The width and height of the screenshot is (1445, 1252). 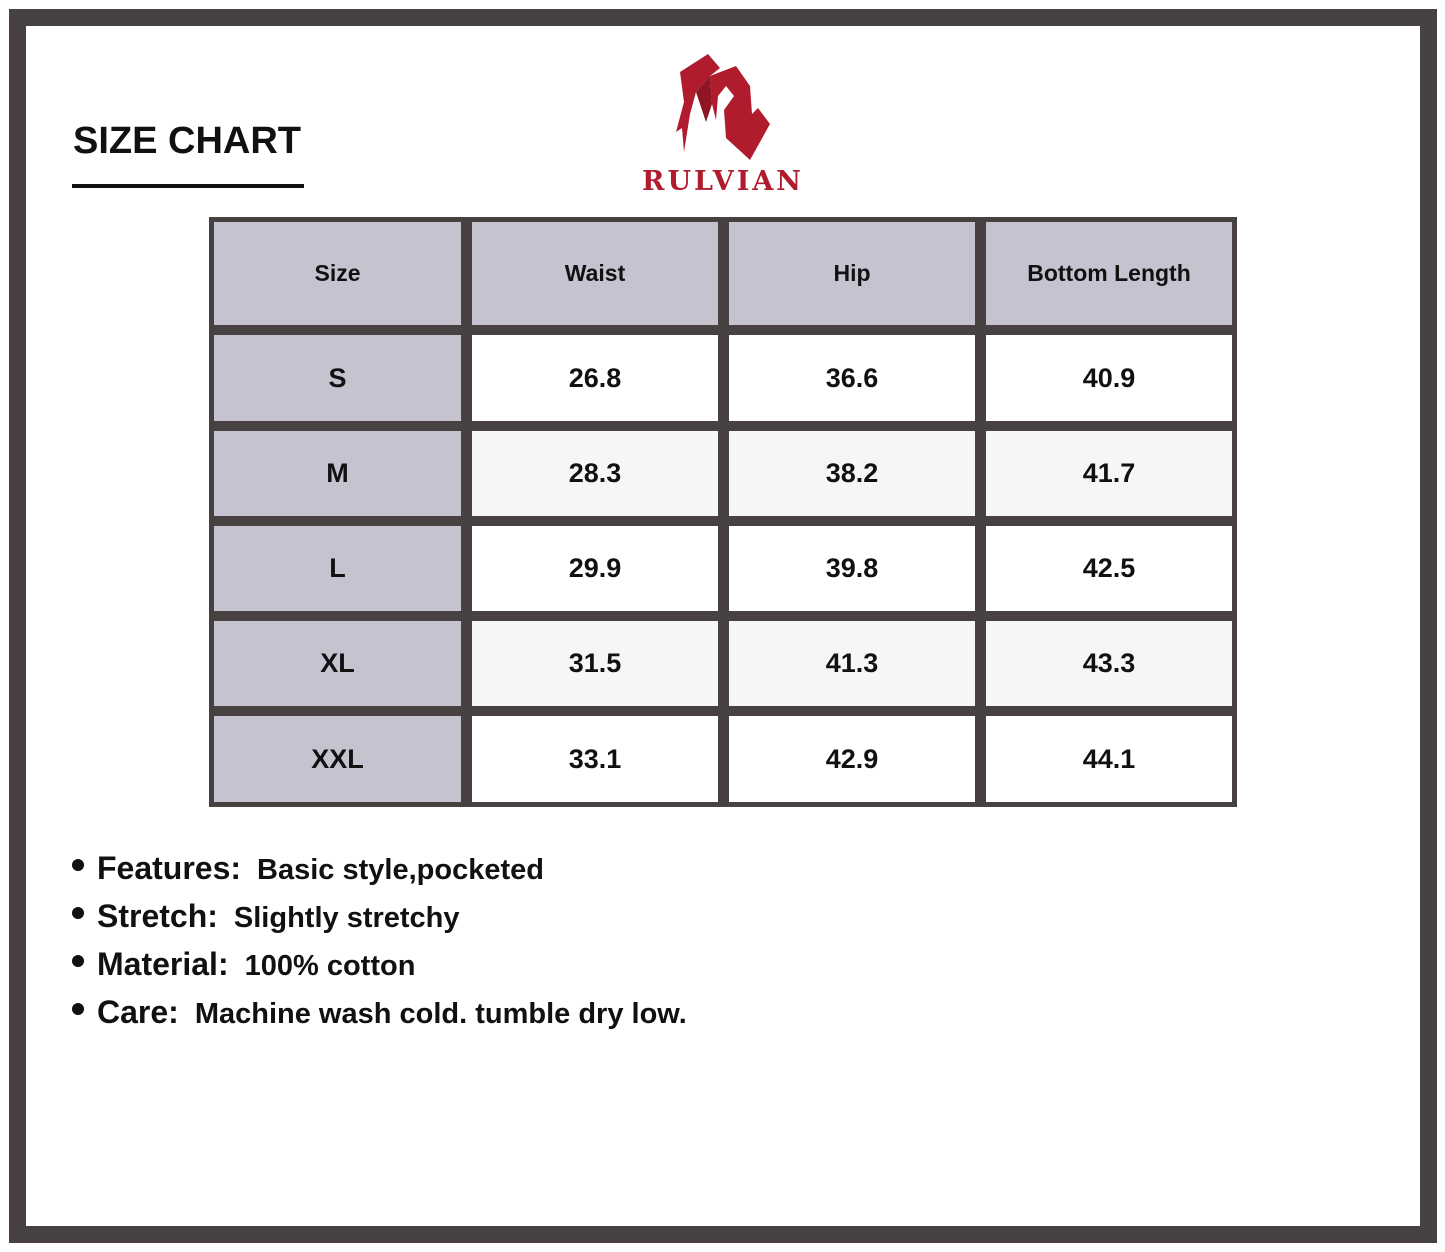 I want to click on bottom-length-cell: 42.5, so click(x=1109, y=568).